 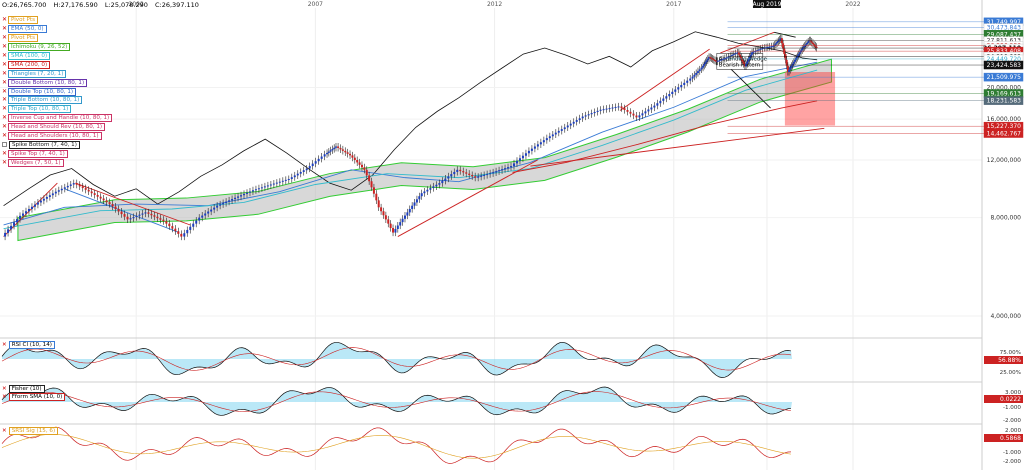 What do you see at coordinates (37, 397) in the screenshot?
I see `fform-legend-label: Fform SMA (10, 0)` at bounding box center [37, 397].